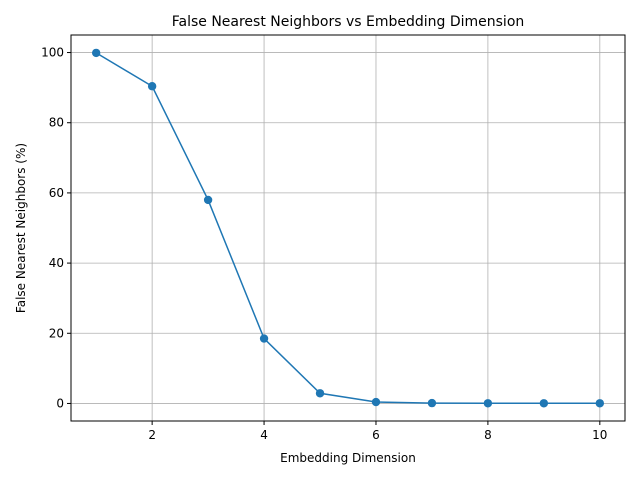  What do you see at coordinates (60, 403) in the screenshot?
I see `y-tick-label: 0` at bounding box center [60, 403].